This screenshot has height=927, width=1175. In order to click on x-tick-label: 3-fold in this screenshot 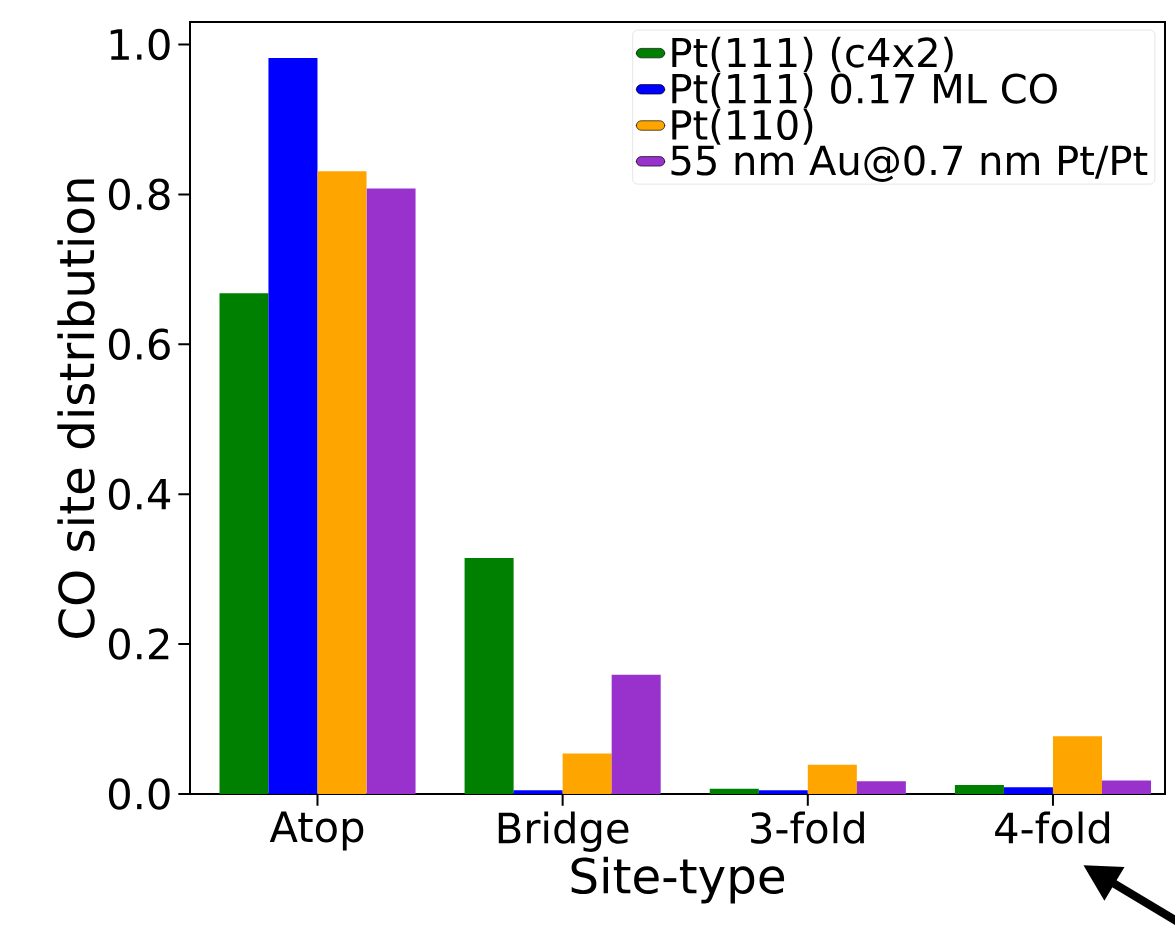, I will do `click(807, 827)`.